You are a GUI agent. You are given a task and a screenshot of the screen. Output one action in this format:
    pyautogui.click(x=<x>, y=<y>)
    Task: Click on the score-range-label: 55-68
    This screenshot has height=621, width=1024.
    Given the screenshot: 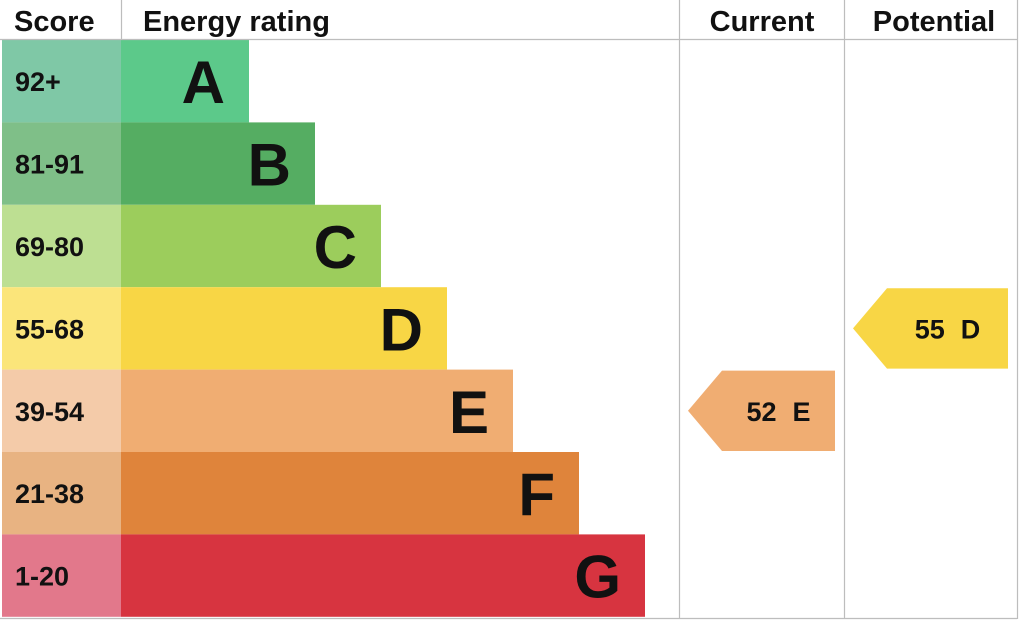 What is the action you would take?
    pyautogui.click(x=49, y=329)
    